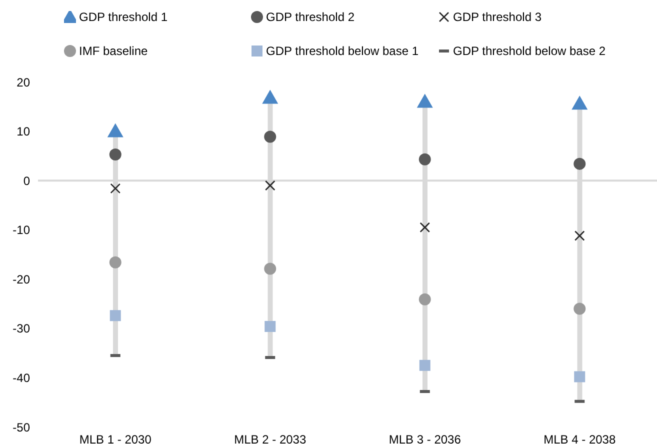  I want to click on legend-label: GDP threshold 2, so click(310, 17).